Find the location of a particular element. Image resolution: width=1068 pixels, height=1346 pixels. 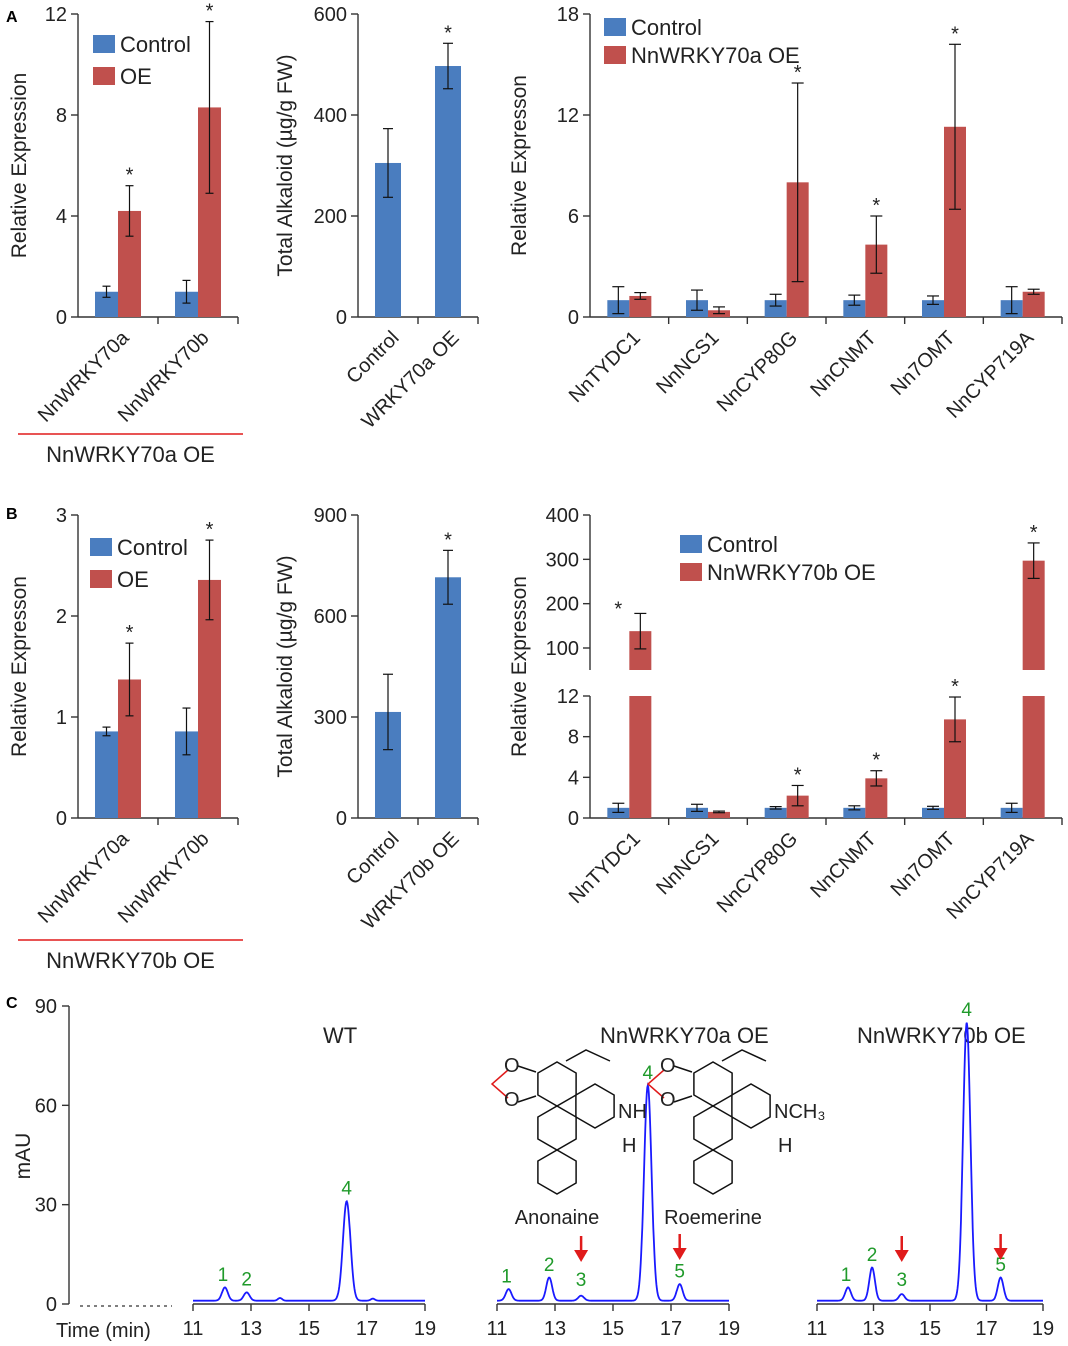

bar-total-alkaloid-wrky70b-oe is located at coordinates (448, 697).